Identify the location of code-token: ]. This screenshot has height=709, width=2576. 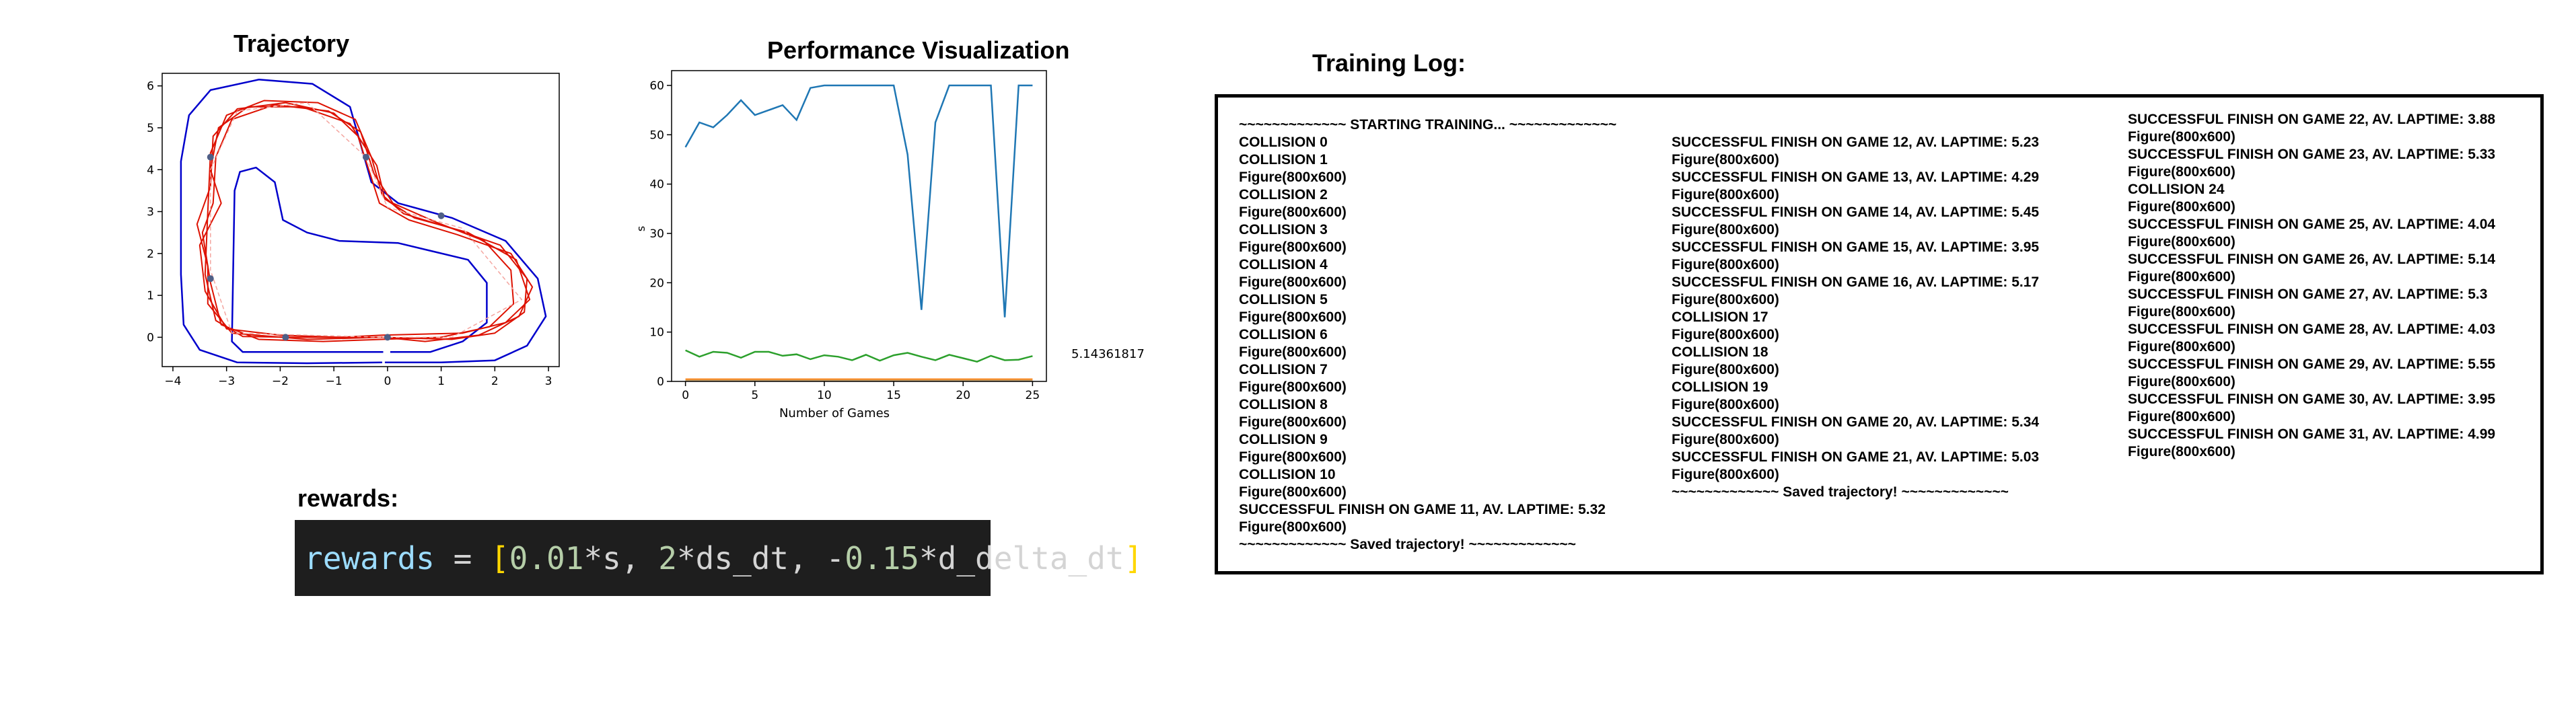
(1133, 557).